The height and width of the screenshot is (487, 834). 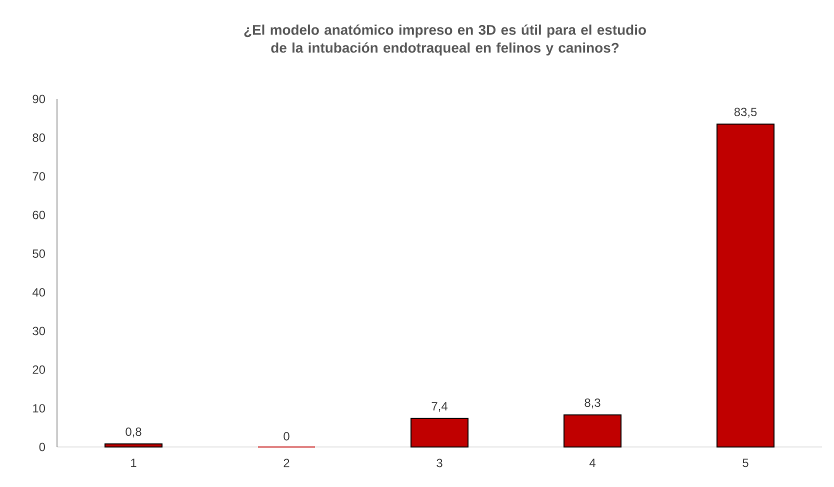 I want to click on y-tick-label: 30, so click(x=39, y=331).